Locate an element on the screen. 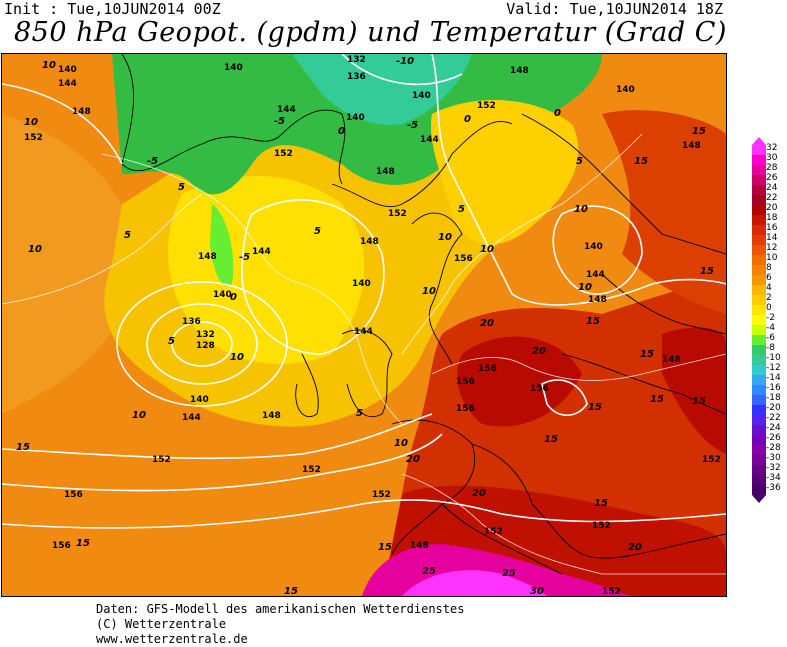  temp-label-15m: 15 is located at coordinates (601, 503).